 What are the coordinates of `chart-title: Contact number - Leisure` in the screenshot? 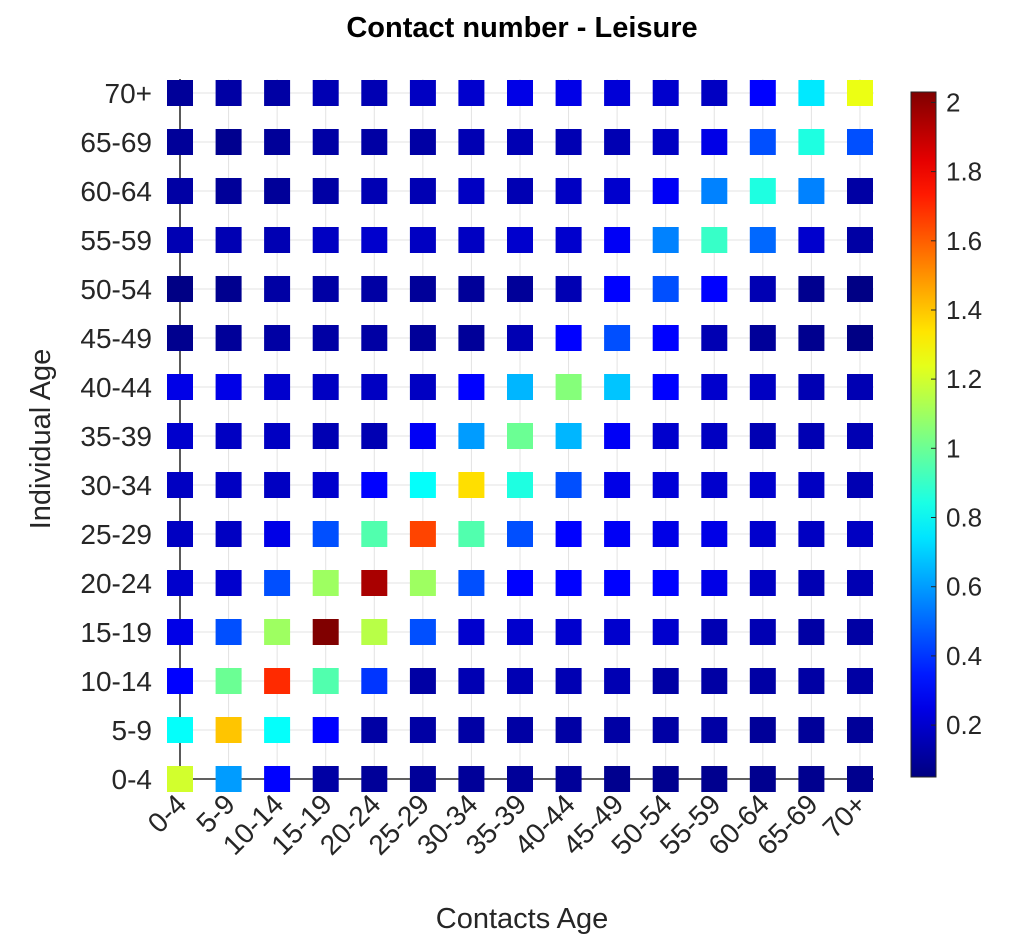 It's located at (521, 28).